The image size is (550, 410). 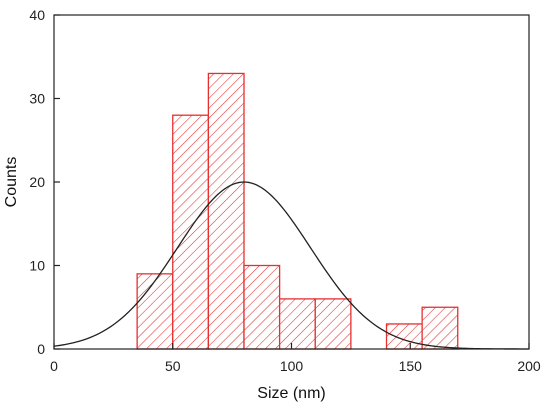 I want to click on x-tick-label: 100, so click(x=292, y=366).